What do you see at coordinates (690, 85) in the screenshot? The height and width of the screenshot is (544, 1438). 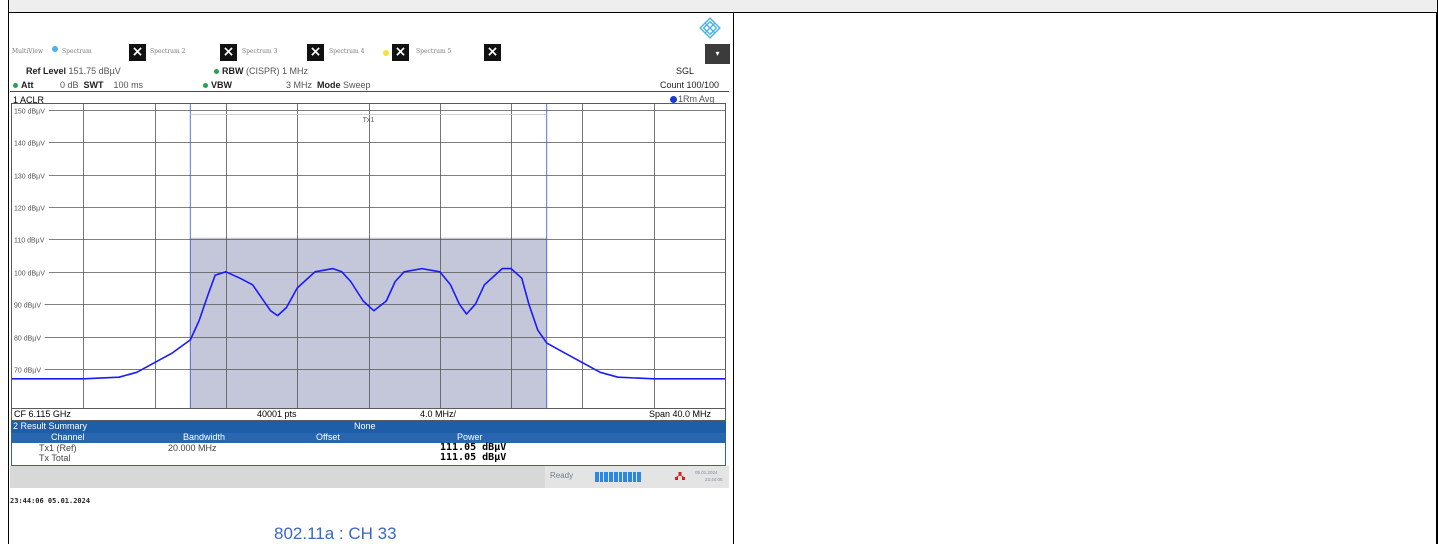 I see `sweep-count: Count 100/100` at bounding box center [690, 85].